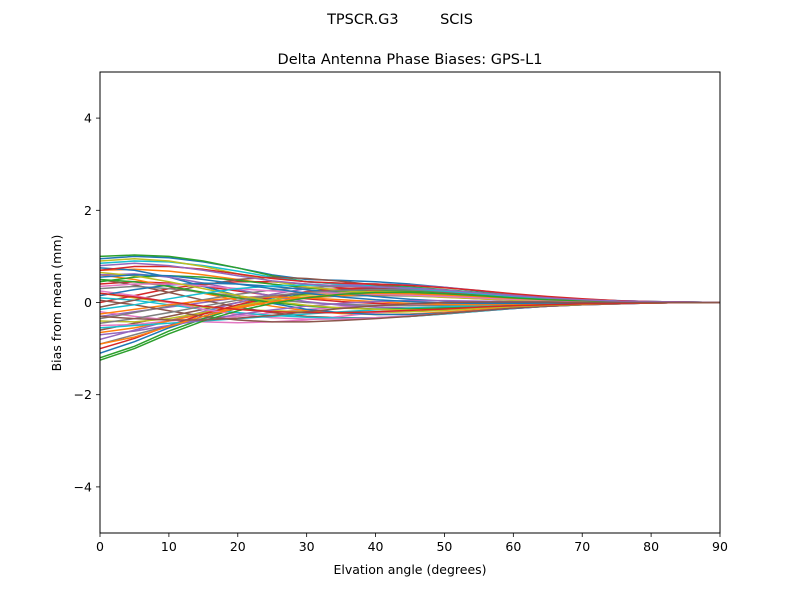 The image size is (800, 604). What do you see at coordinates (88, 210) in the screenshot?
I see `y-tick-label: 2` at bounding box center [88, 210].